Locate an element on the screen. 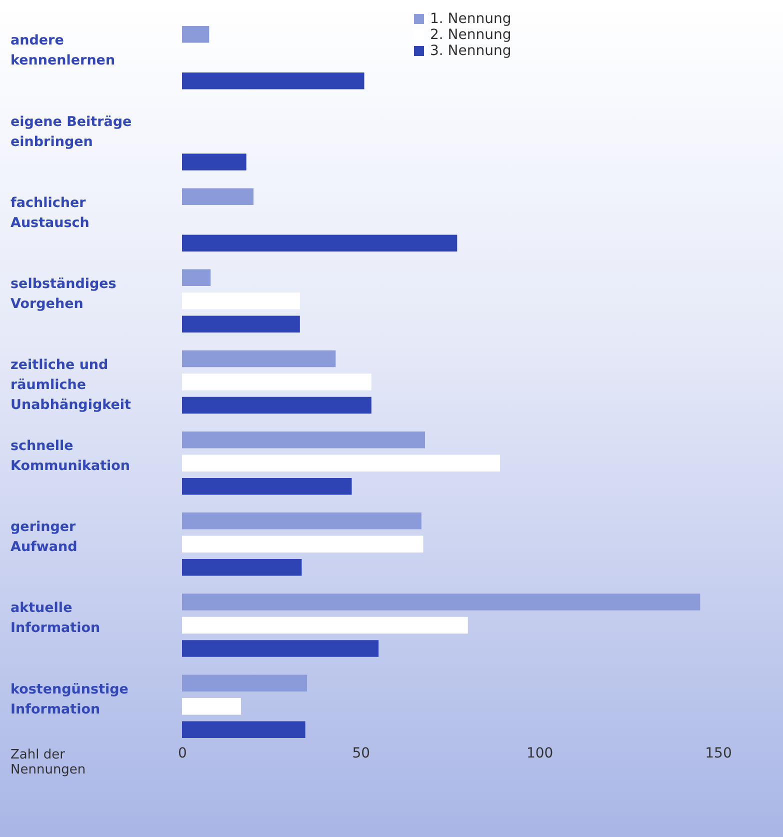 The height and width of the screenshot is (837, 783). x-tick-label: 150 is located at coordinates (718, 754).